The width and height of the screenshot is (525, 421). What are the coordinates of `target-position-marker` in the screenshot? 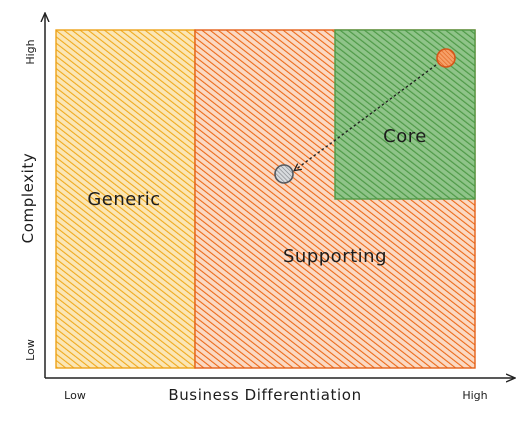 It's located at (284, 174).